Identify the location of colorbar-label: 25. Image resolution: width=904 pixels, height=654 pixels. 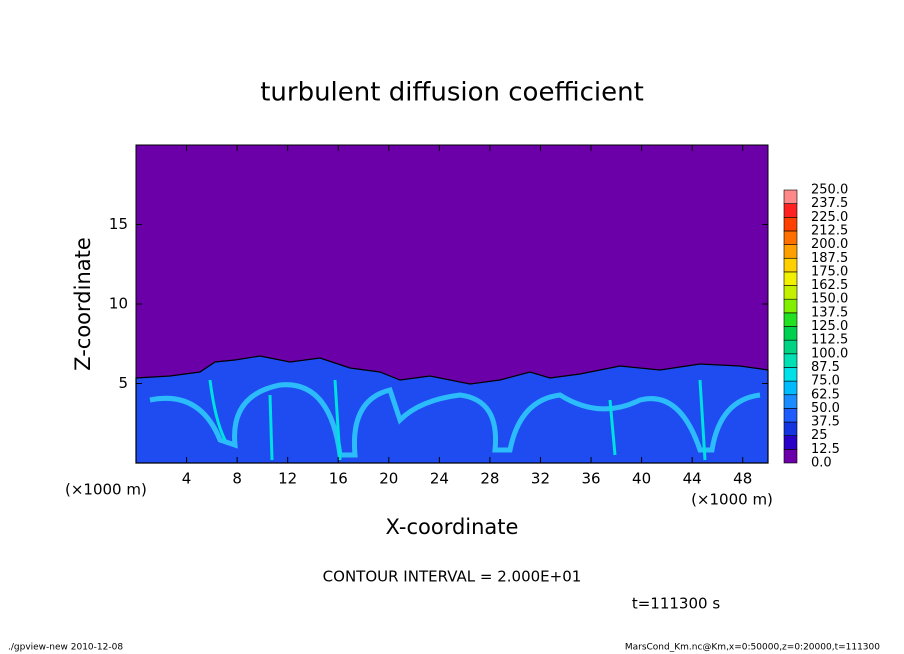
(819, 435).